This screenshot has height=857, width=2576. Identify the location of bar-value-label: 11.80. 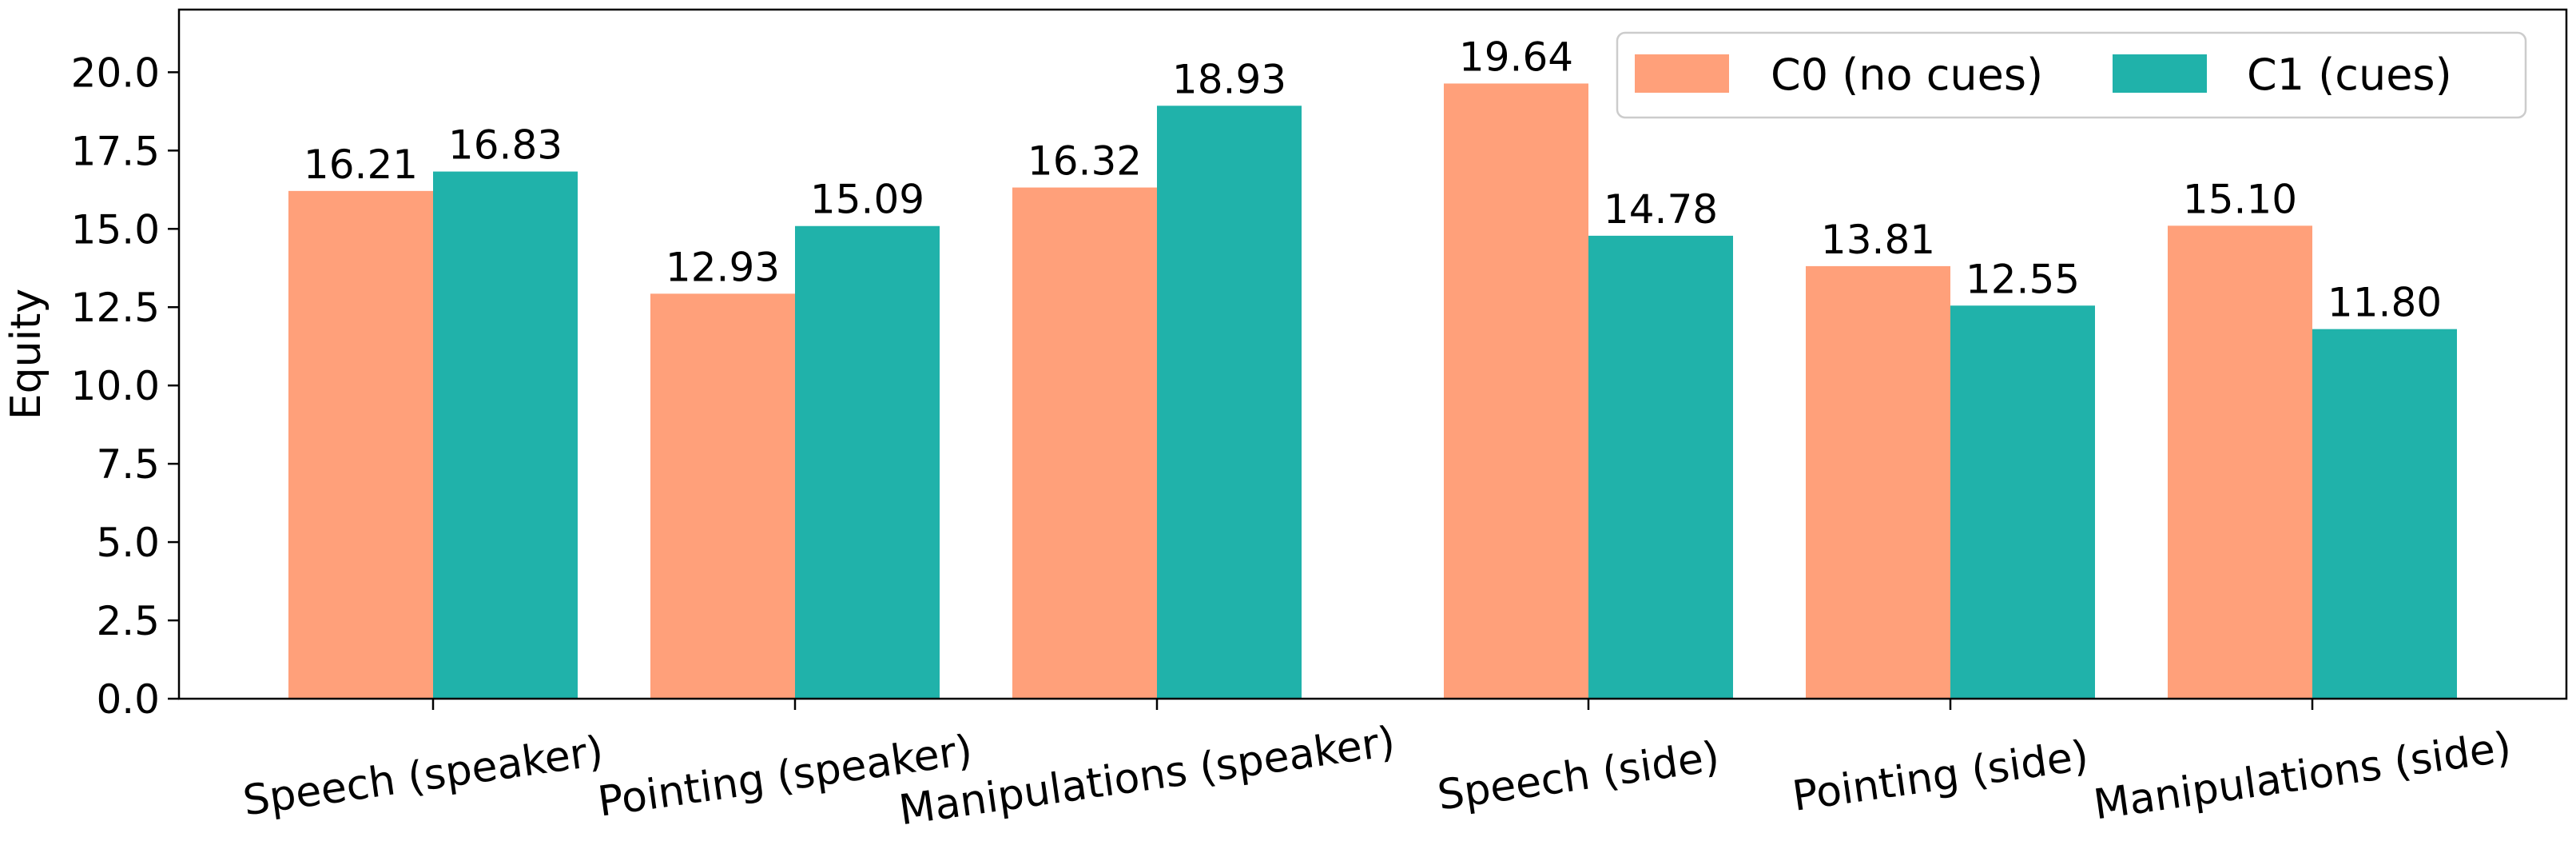
(2385, 303).